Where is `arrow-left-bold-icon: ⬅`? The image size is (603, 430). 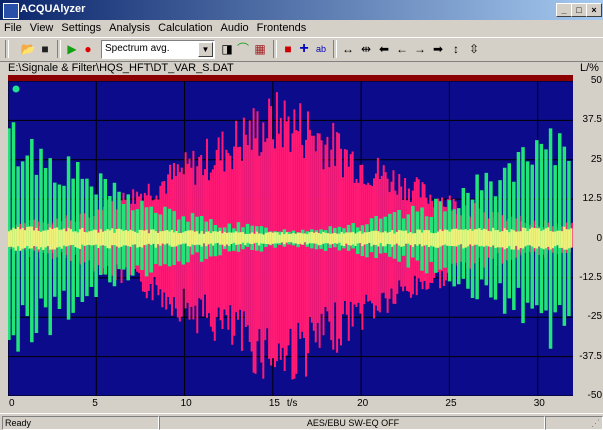 arrow-left-bold-icon: ⬅ is located at coordinates (384, 49).